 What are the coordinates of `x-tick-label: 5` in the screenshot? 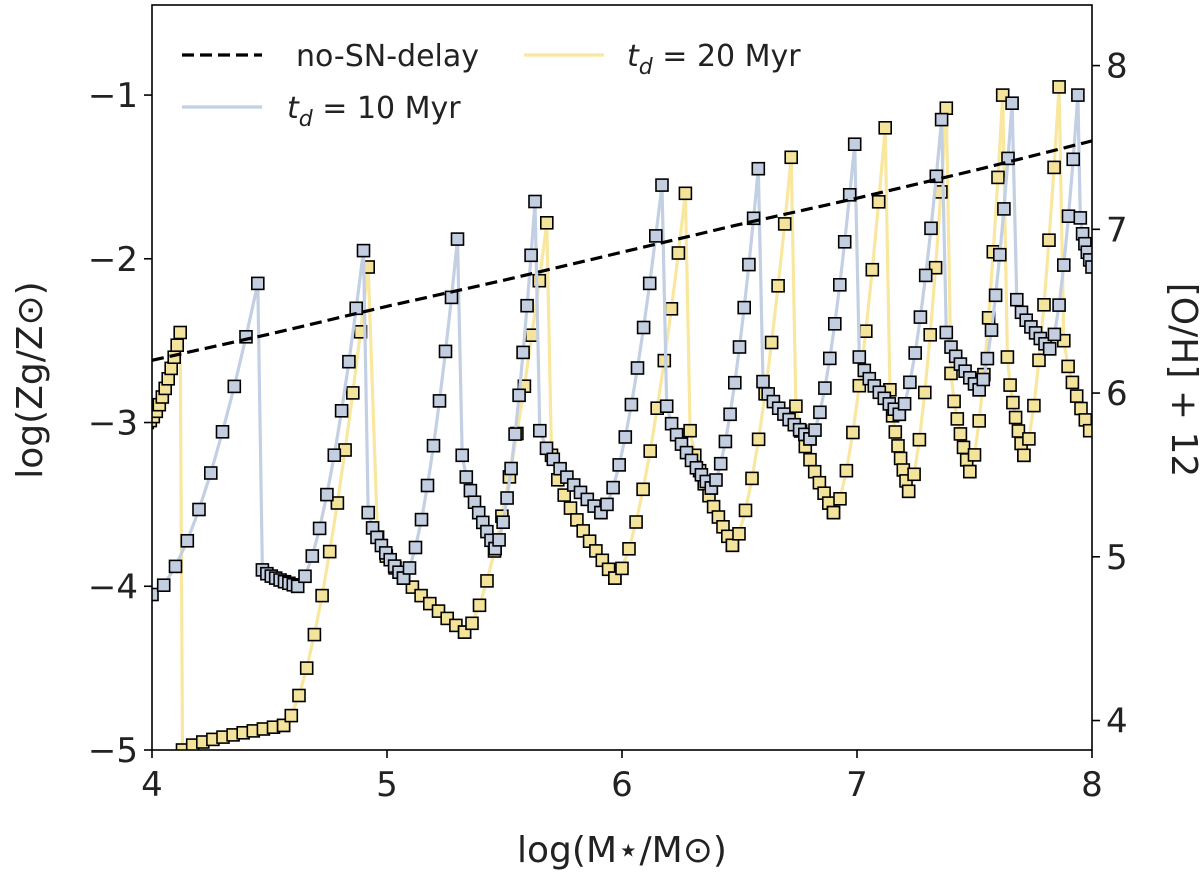 It's located at (387, 785).